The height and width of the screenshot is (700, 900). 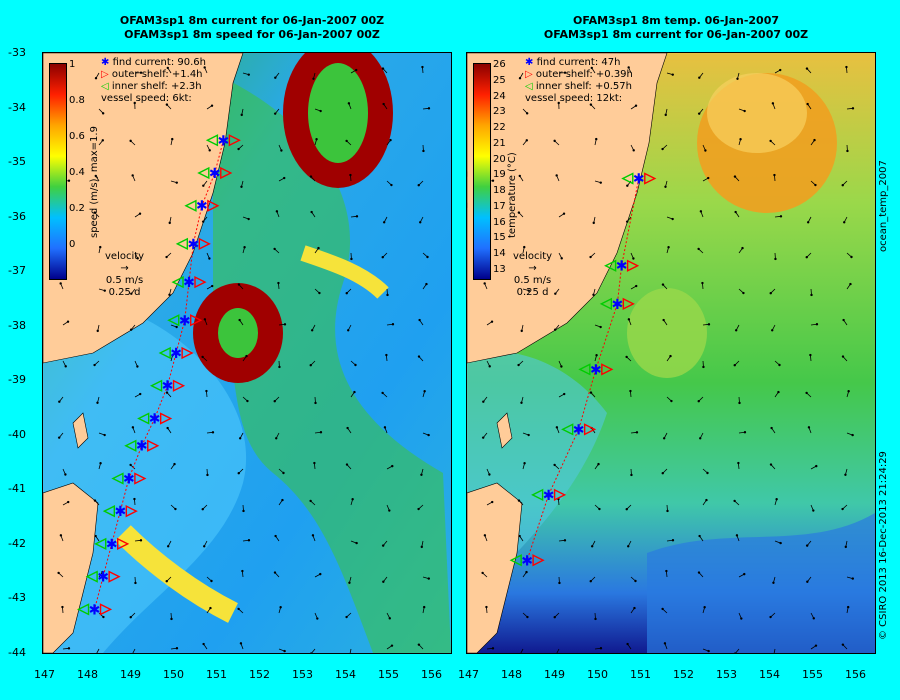 I want to click on velocity-arrow, so click(x=350, y=650).